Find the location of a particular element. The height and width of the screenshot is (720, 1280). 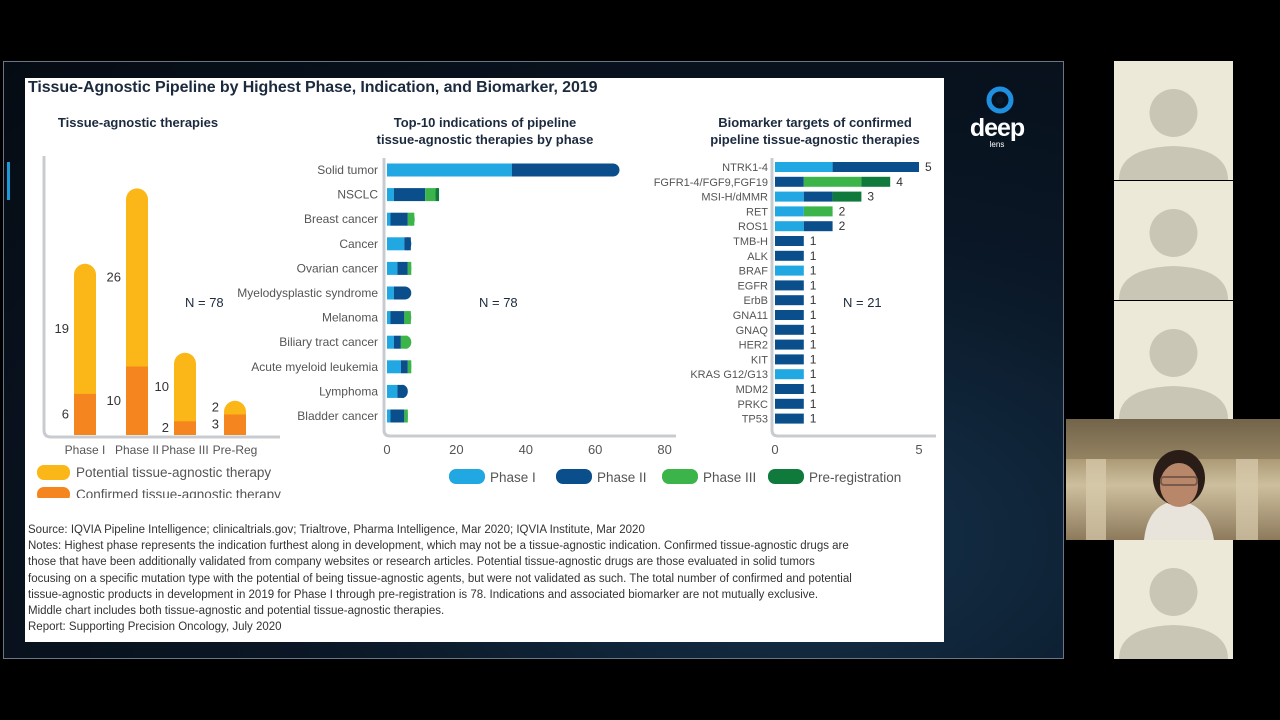

bar-phase-ii-msi-h-dmmr is located at coordinates (818, 196).